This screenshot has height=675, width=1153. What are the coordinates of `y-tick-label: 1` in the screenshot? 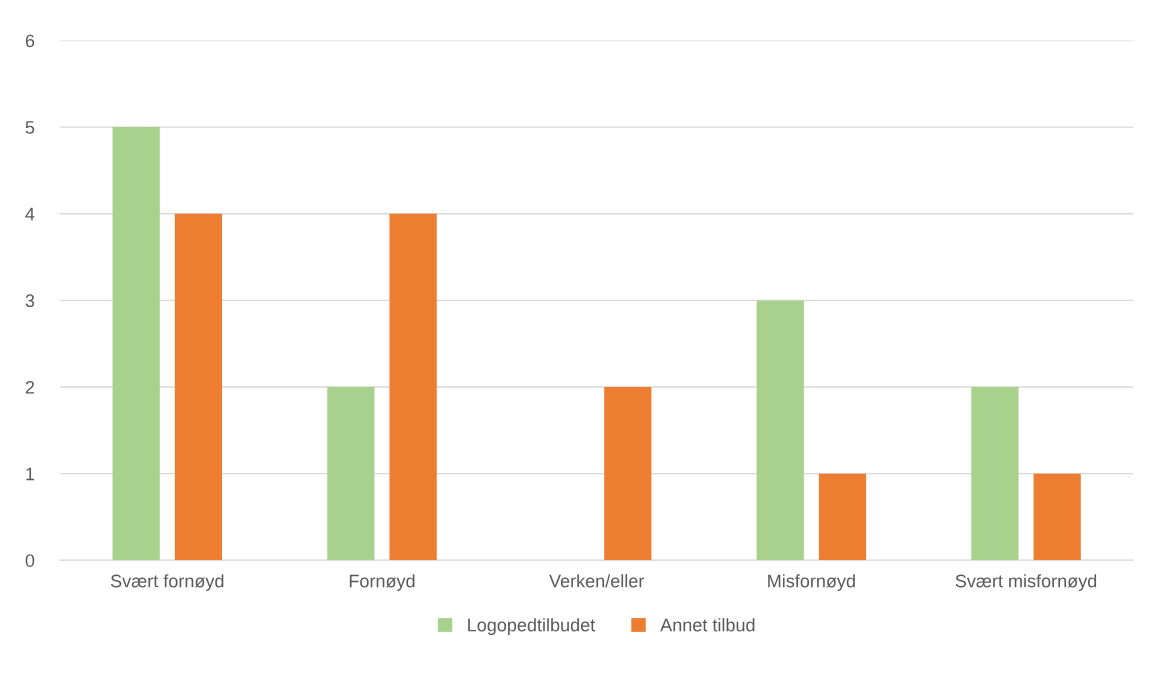 It's located at (30, 474).